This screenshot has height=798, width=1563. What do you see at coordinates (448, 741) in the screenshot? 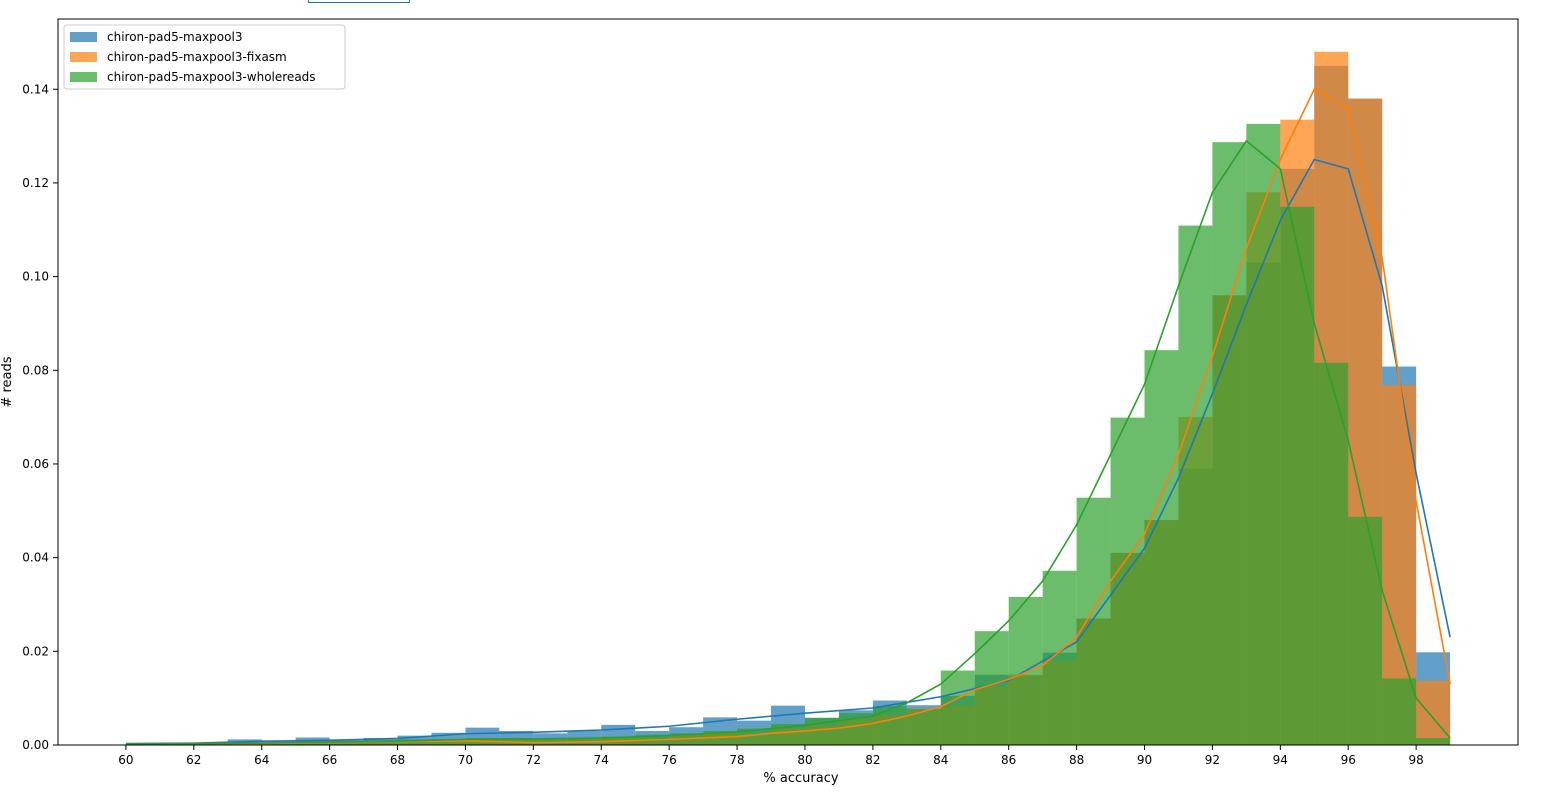
I see `bar-series2-bin9` at bounding box center [448, 741].